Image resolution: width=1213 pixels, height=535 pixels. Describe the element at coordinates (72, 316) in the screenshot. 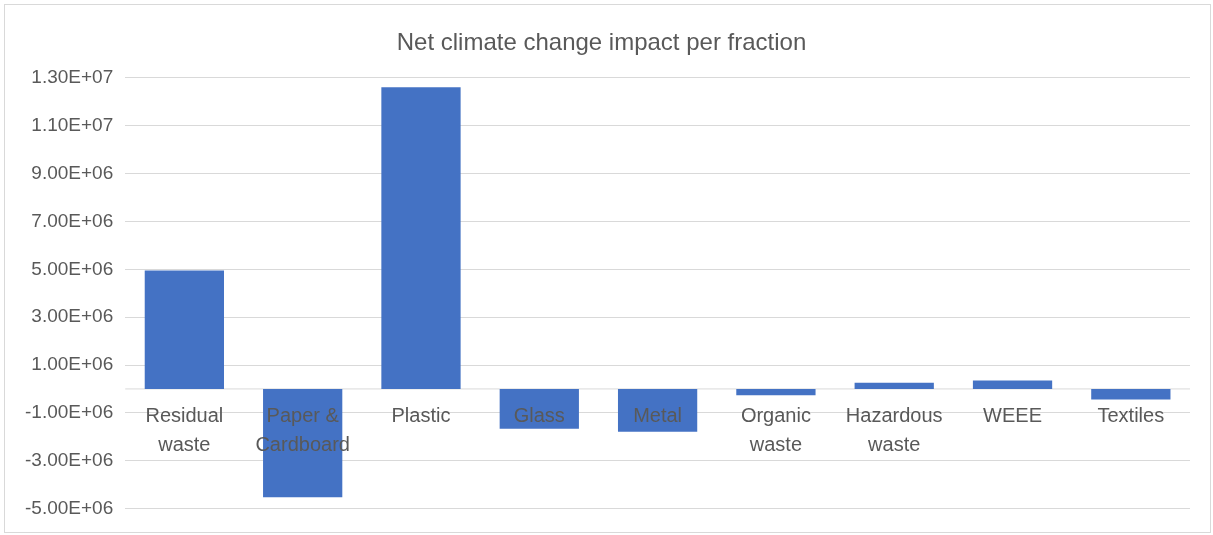

I see `y-tick-label: 3.00E+06` at that location.